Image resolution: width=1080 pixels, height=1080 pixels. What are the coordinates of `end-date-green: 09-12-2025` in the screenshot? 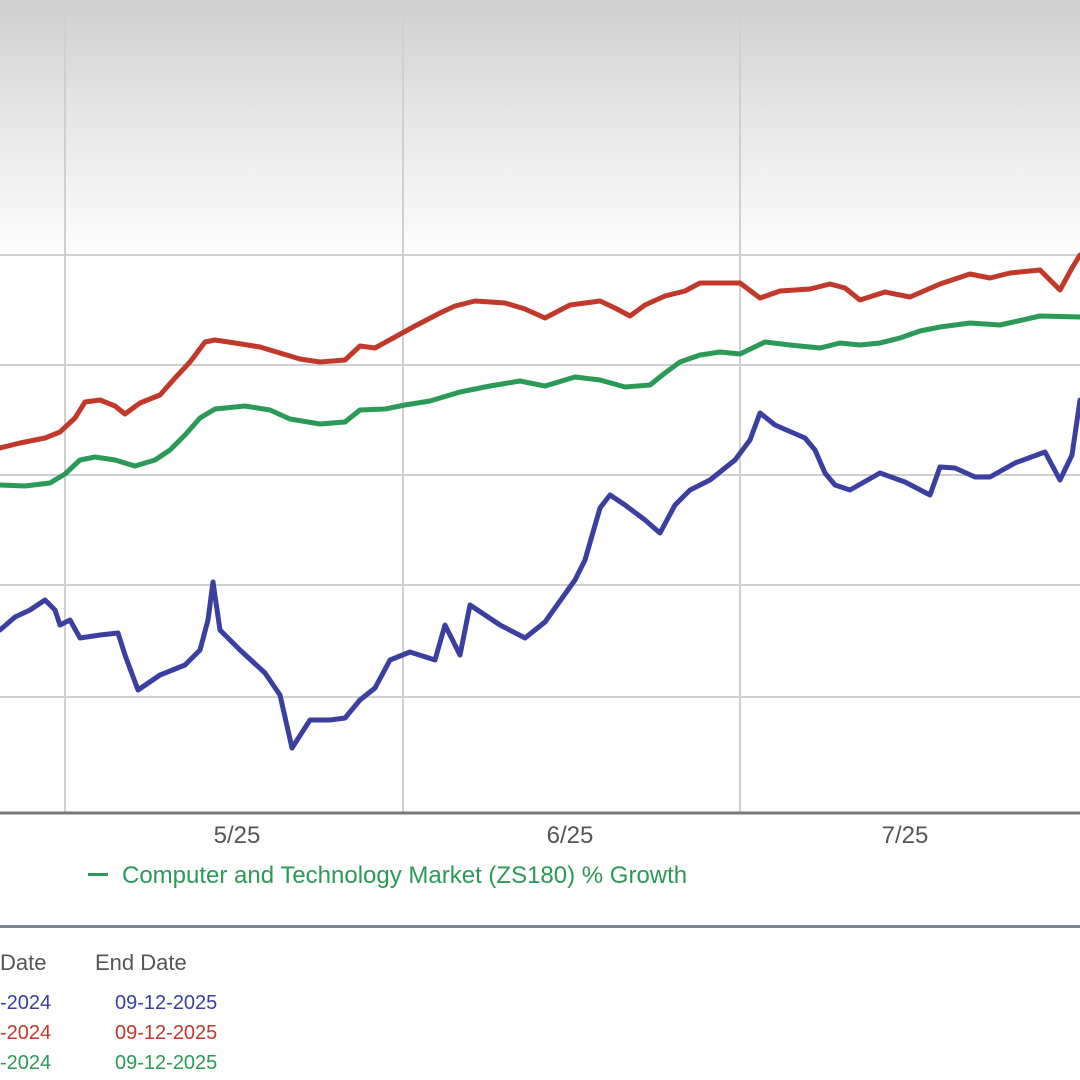 It's located at (166, 1063).